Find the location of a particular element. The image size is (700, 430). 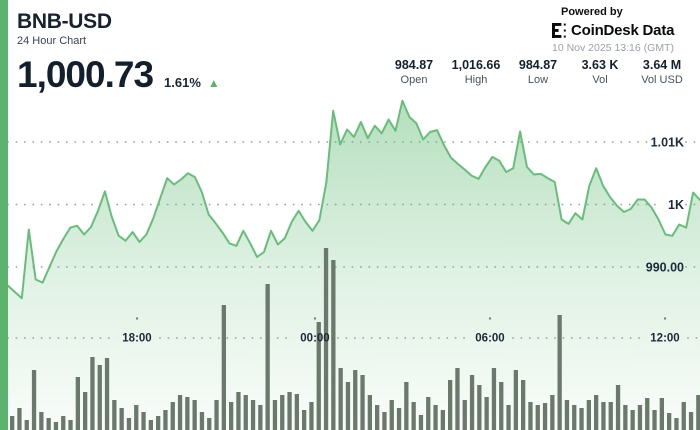

stat-label: Open is located at coordinates (414, 80).